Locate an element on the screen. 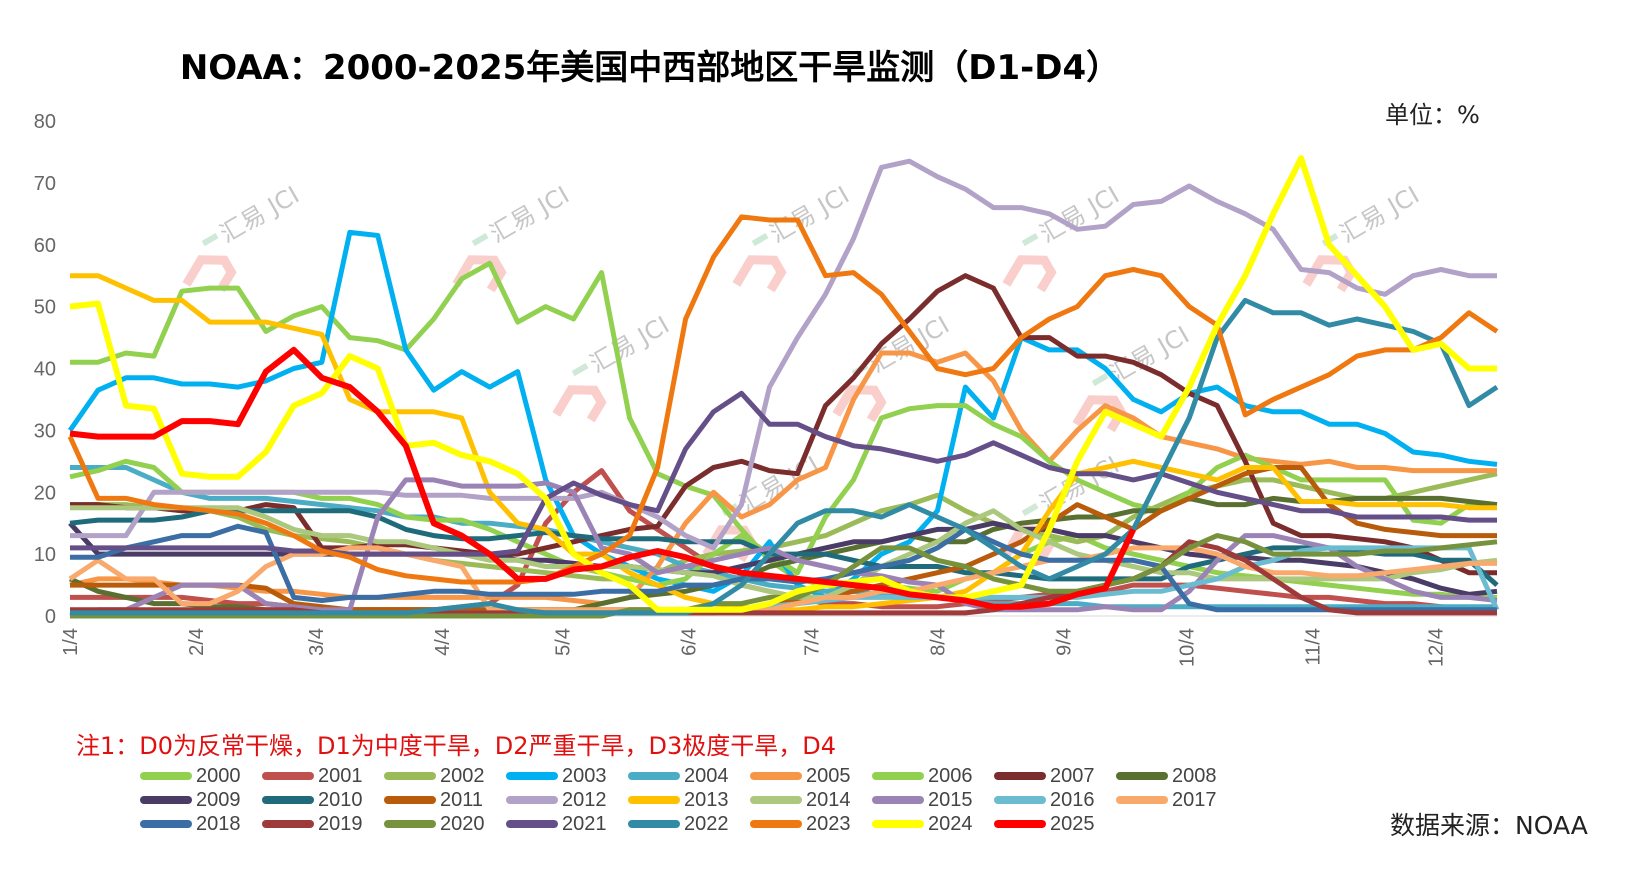 This screenshot has height=884, width=1634. legend-item-2006: 2006 is located at coordinates (922, 776).